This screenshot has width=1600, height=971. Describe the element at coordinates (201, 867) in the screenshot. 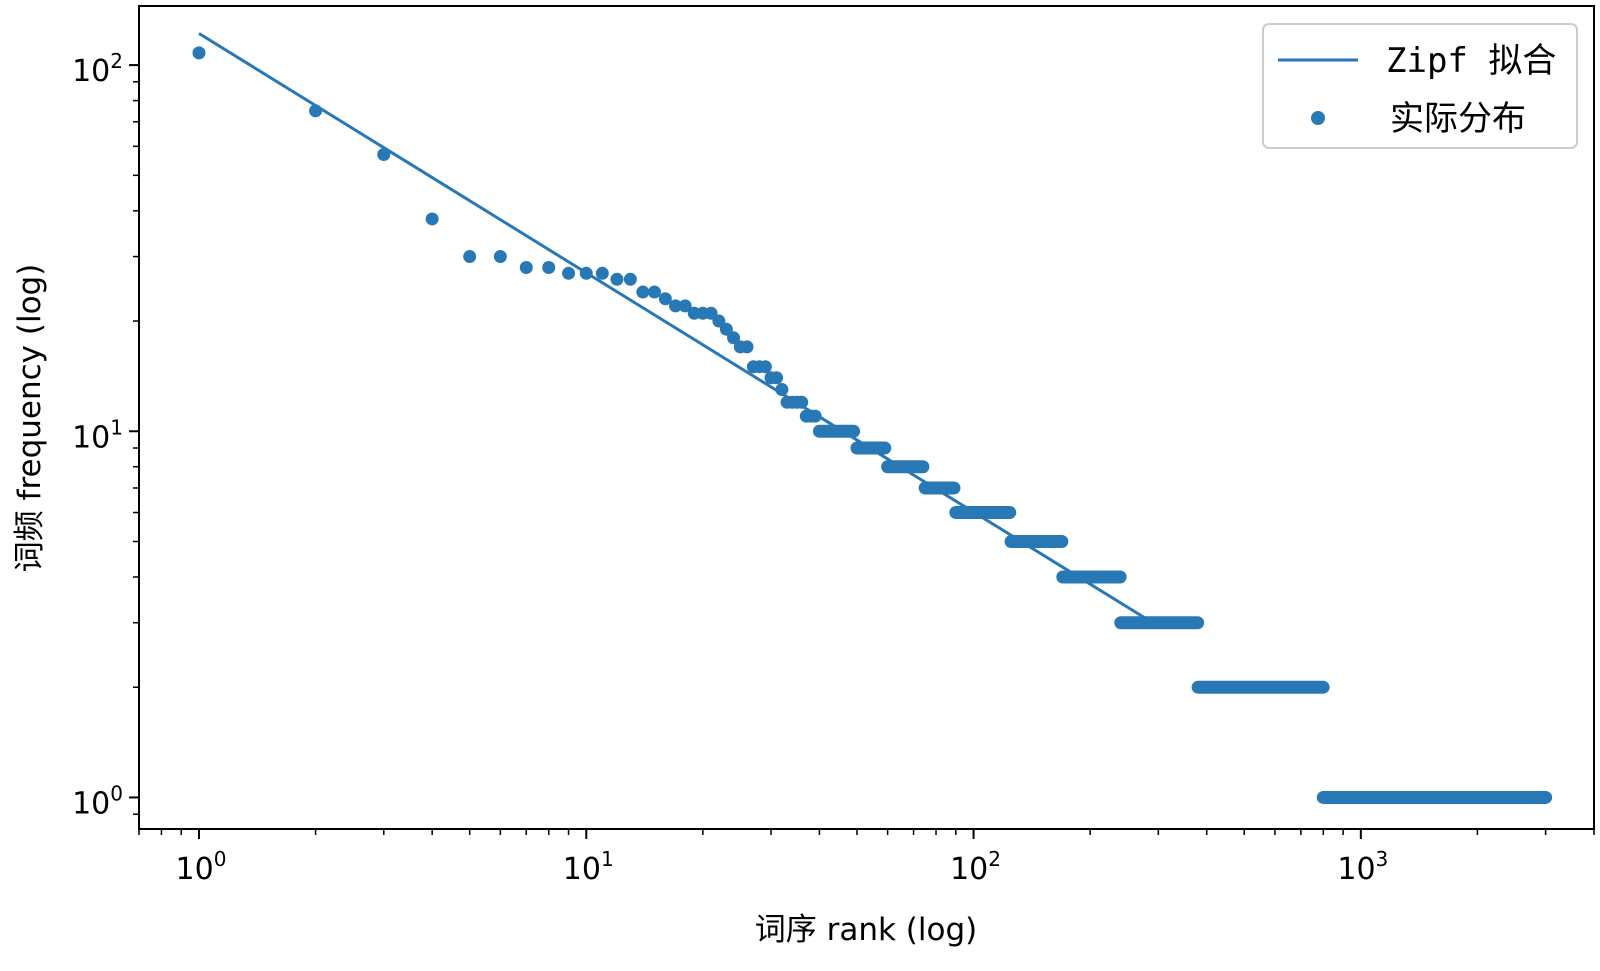

I see `x-tick-label: 10⁰` at that location.